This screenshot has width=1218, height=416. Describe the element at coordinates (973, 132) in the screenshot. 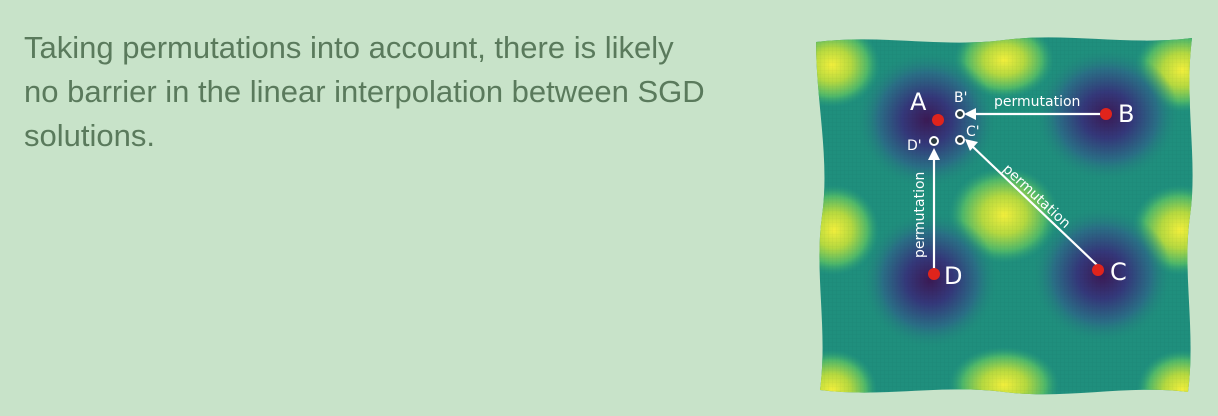

I see `label-c-prime: C'` at that location.